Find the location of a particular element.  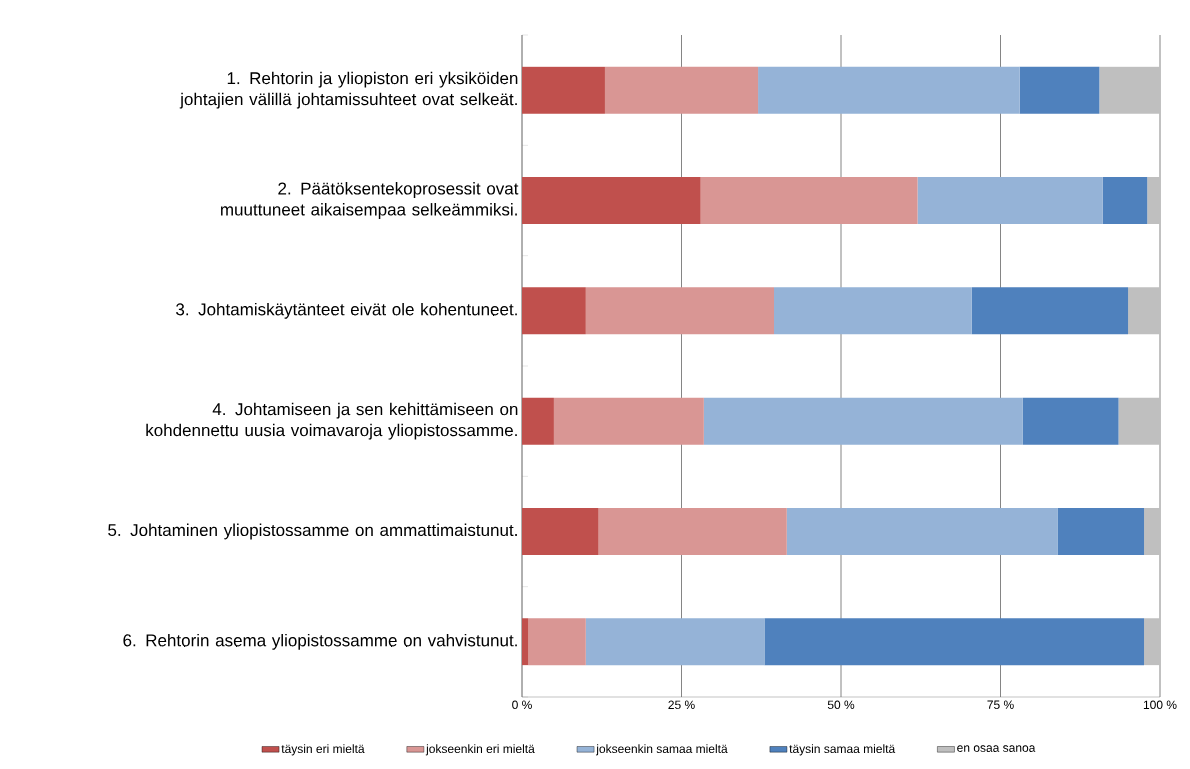

y-tick-label: 2. Päätöksentekoprosessit ovat muuttuneet aikaisempaa selkeämmiksi. is located at coordinates (370, 200).